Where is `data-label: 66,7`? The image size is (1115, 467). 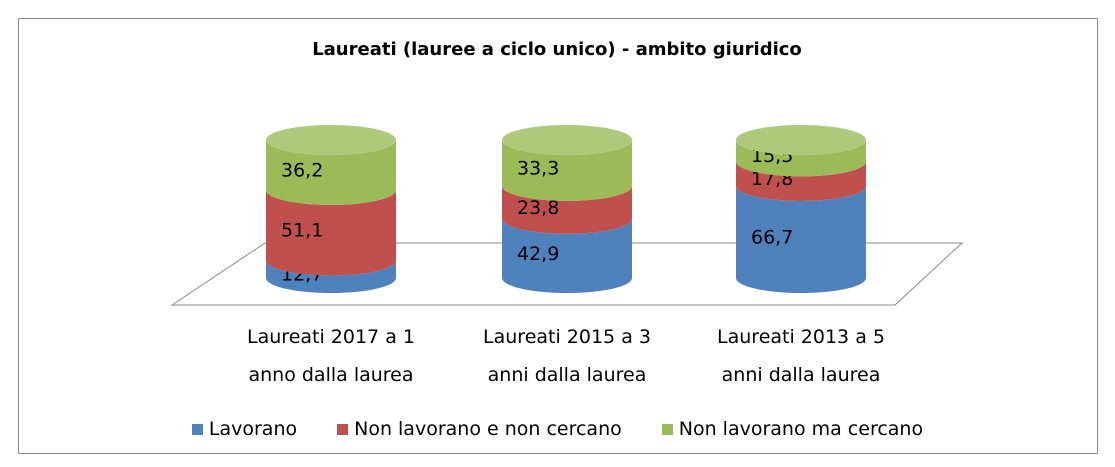 data-label: 66,7 is located at coordinates (772, 237).